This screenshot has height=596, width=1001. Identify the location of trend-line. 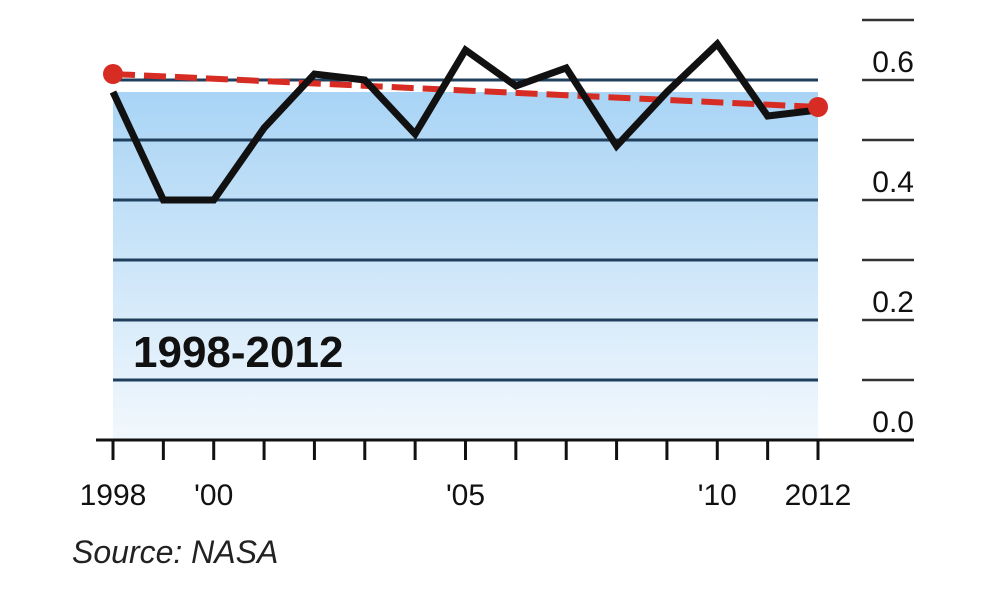
(465, 90).